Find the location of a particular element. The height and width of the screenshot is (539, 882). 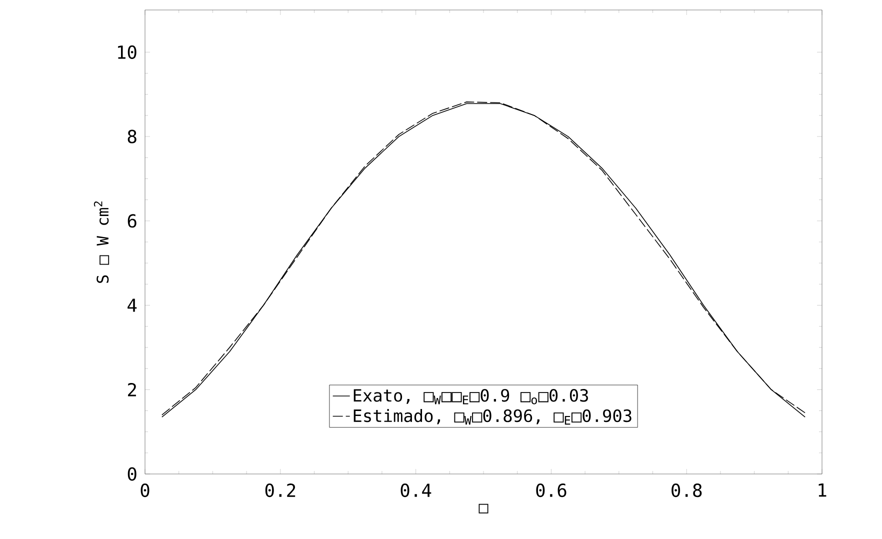

legend-label: Estimado, □$_{W}$□0.896, □$_{E}$□0.903 is located at coordinates (493, 417).